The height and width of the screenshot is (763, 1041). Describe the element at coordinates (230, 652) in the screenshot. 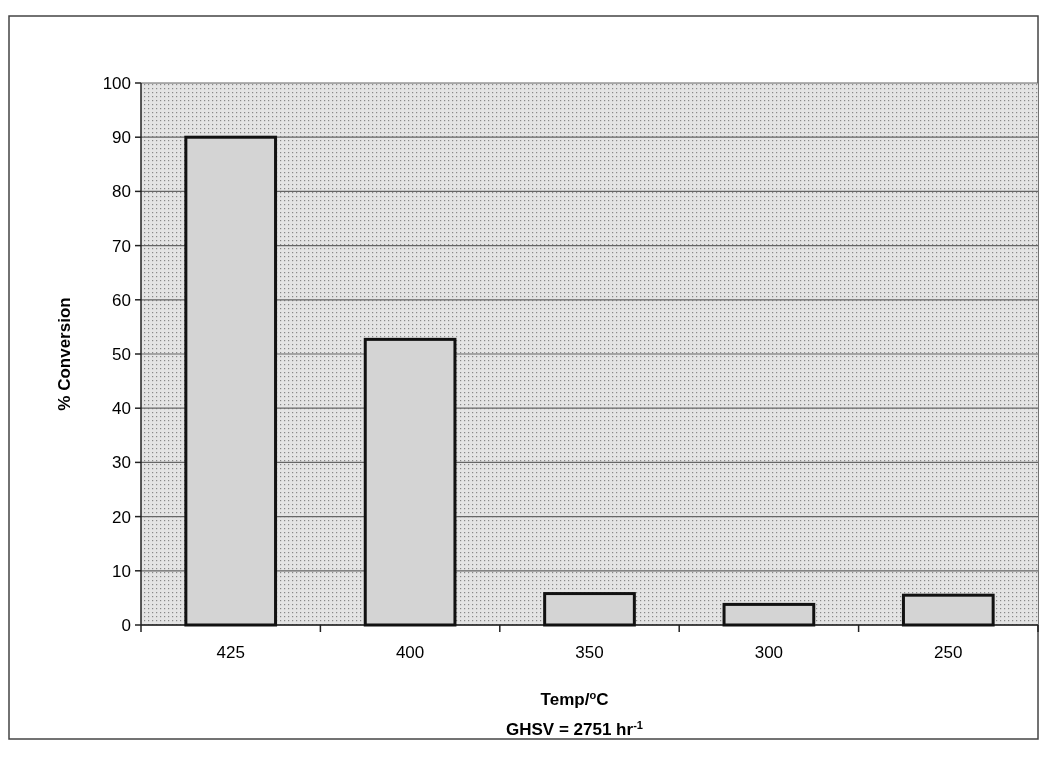

I see `x-tick-label: 425` at that location.